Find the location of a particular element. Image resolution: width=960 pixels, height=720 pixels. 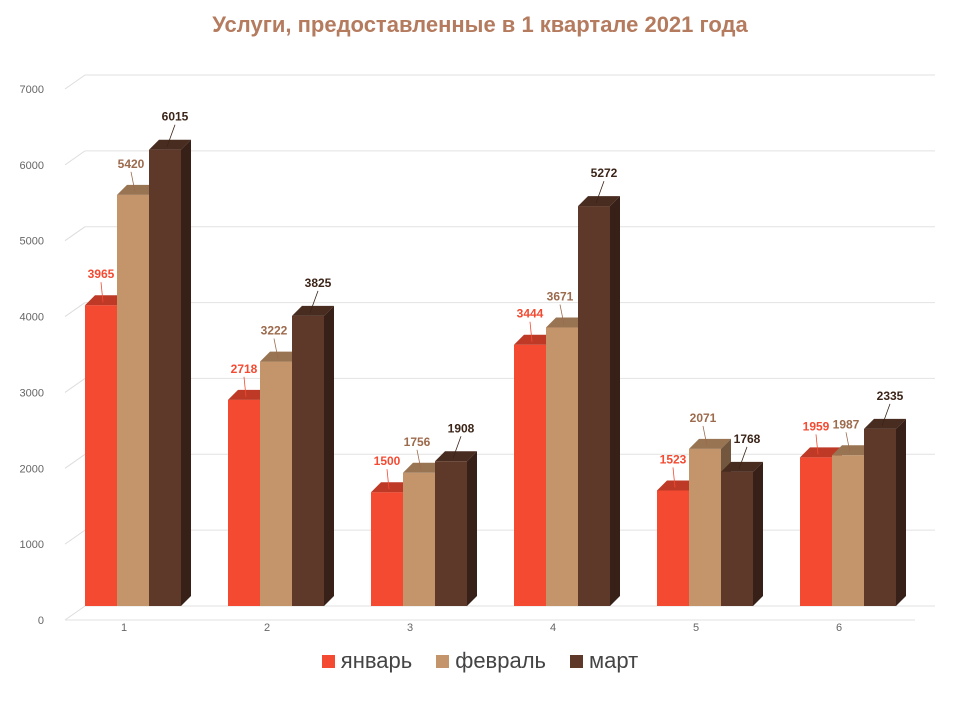

legend-item-january: январь is located at coordinates (367, 661).